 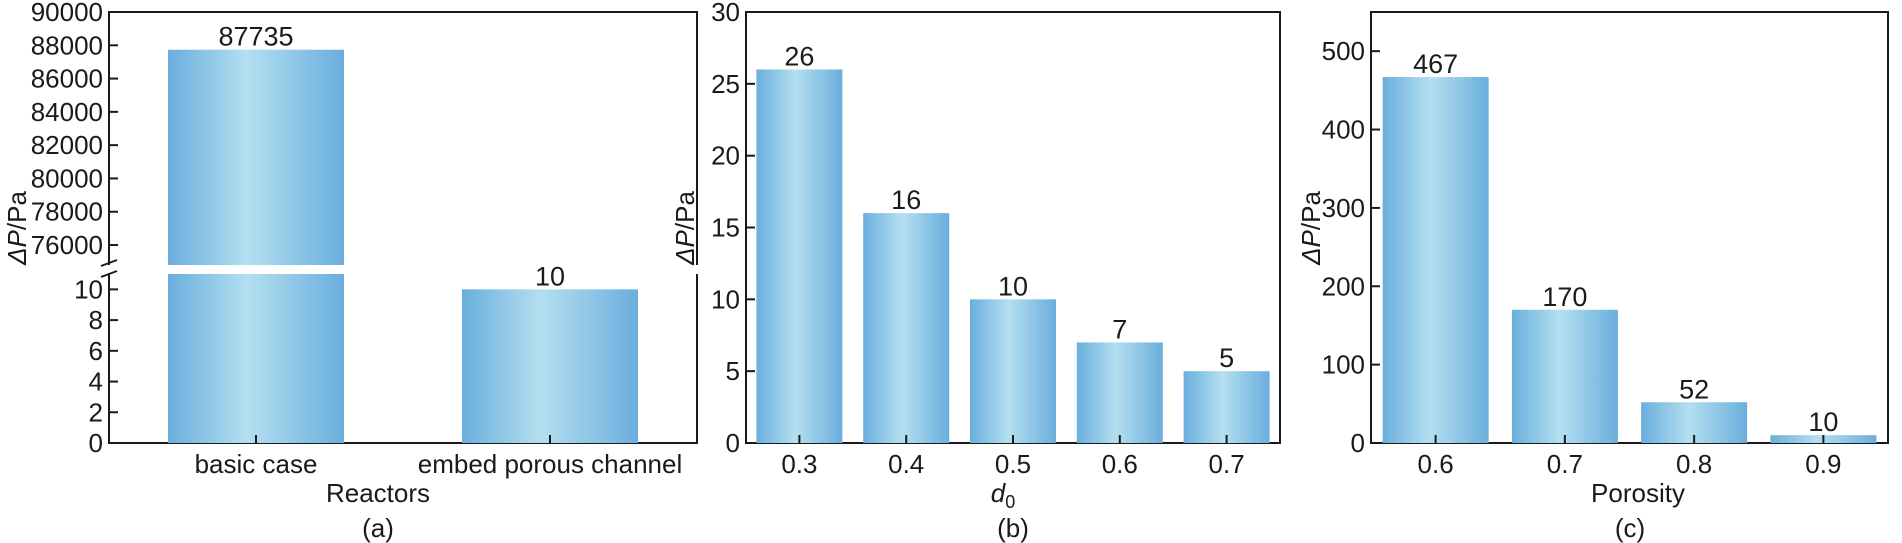 I want to click on panel-a-x-axis-title: Reactors, so click(x=378, y=493).